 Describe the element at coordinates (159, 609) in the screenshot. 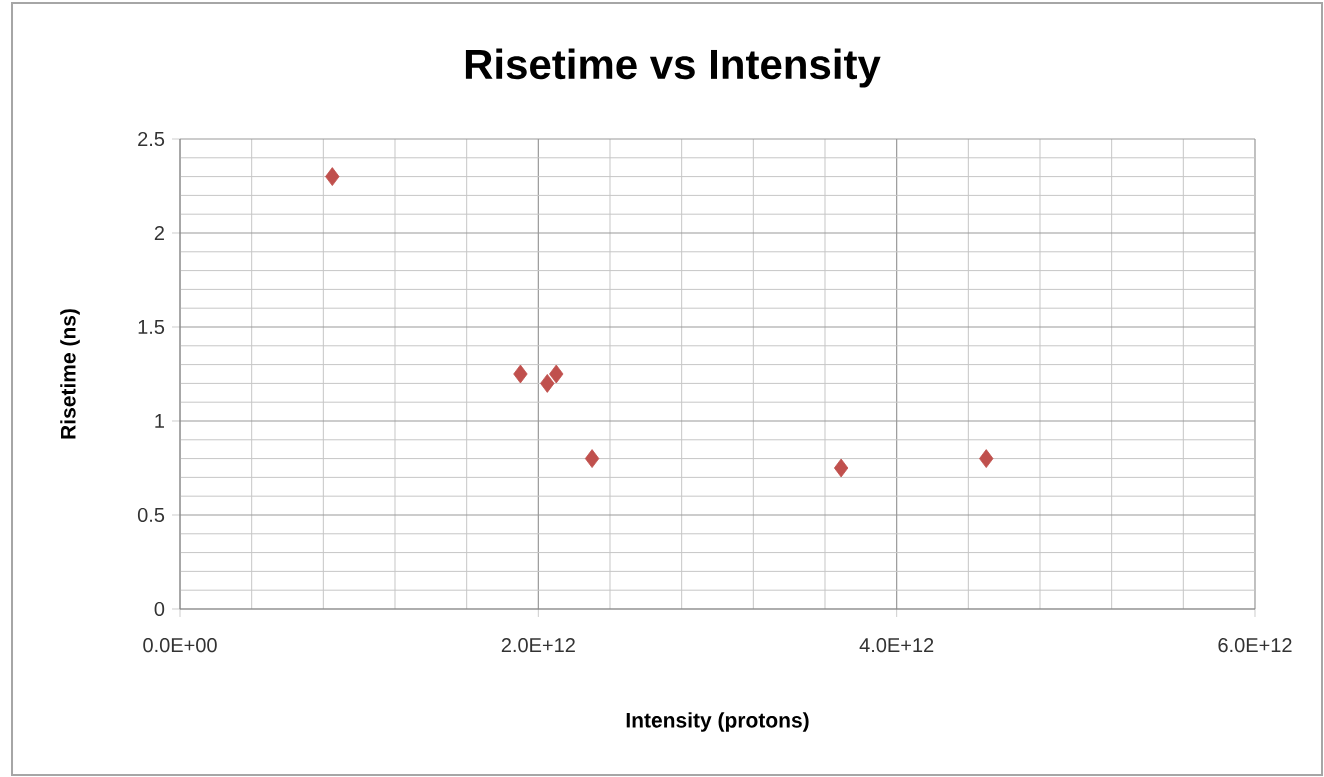

I see `y-tick-label: 0` at that location.